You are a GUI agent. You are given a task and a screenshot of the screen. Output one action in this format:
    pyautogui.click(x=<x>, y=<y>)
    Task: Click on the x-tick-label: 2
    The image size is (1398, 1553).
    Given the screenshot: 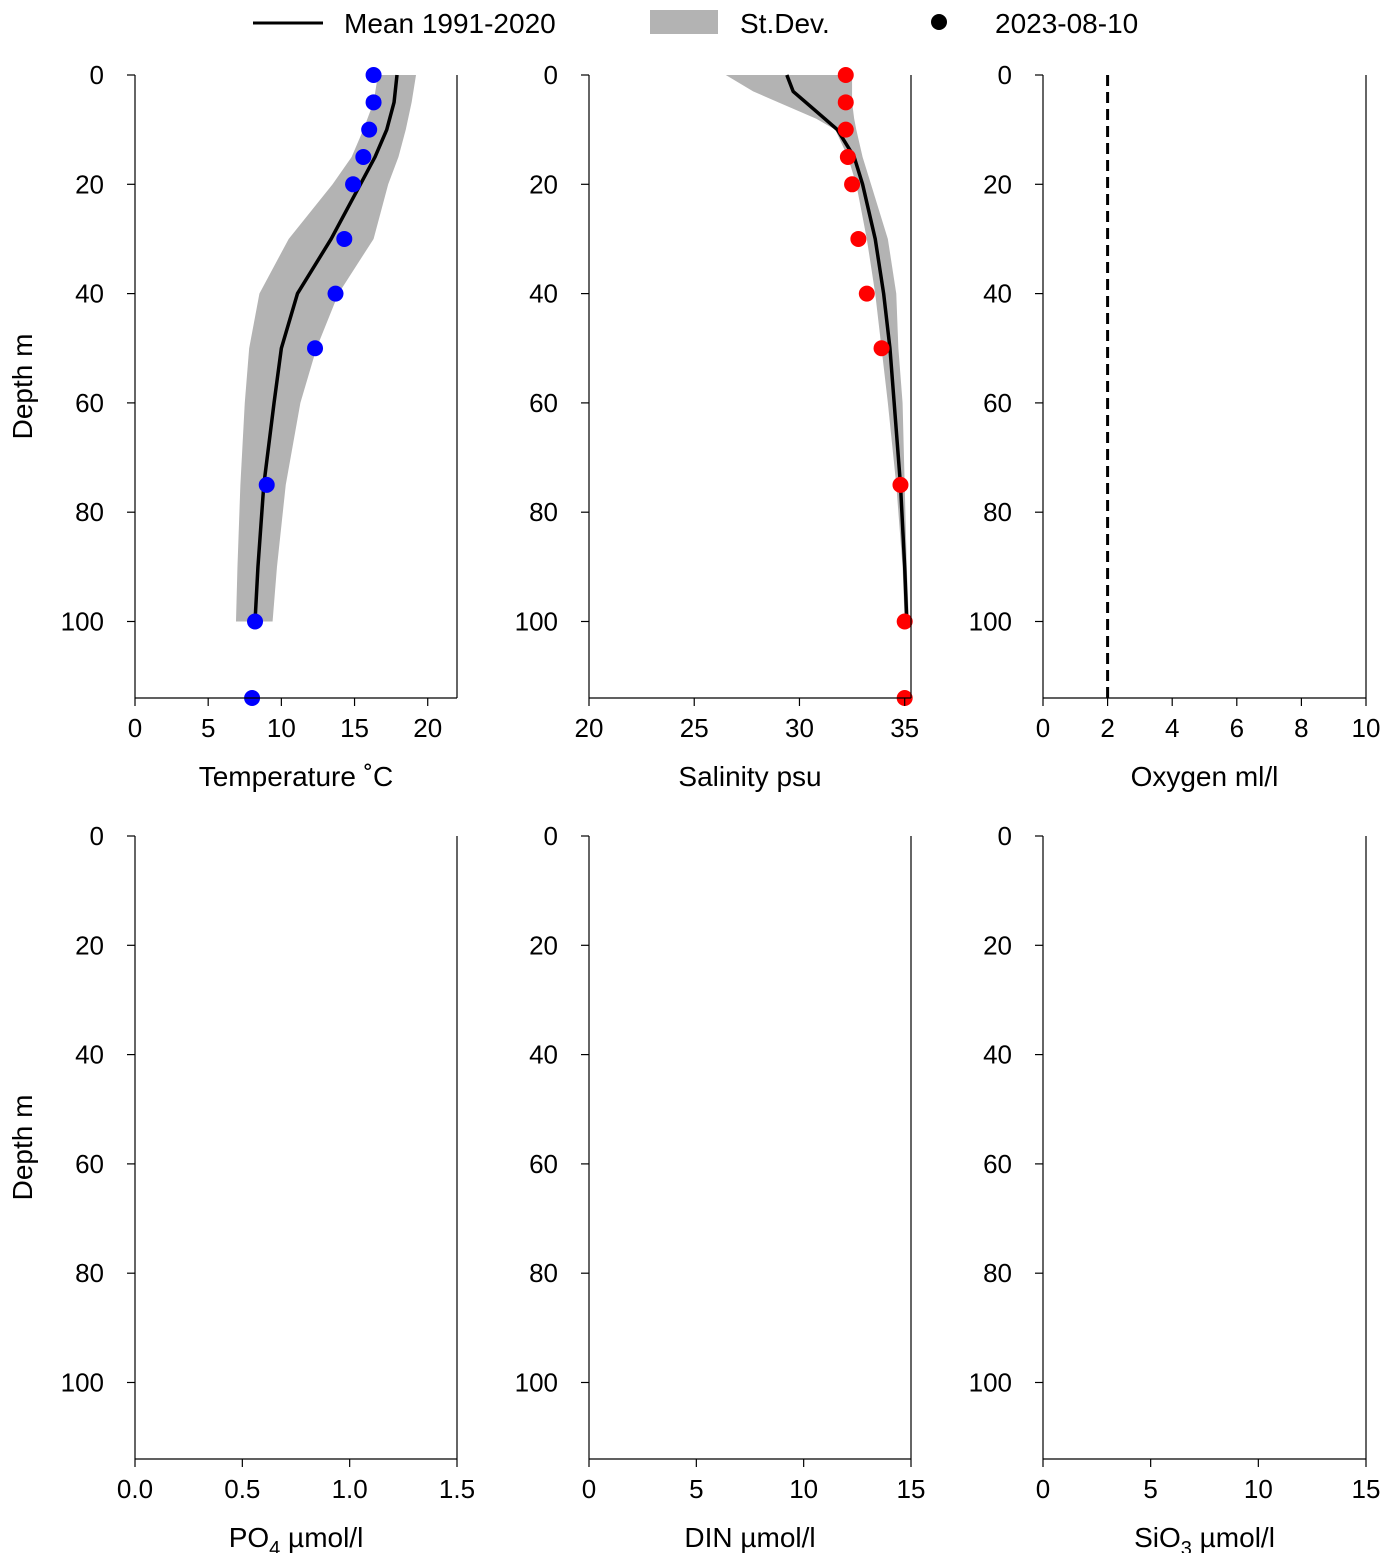 What is the action you would take?
    pyautogui.click(x=1107, y=728)
    